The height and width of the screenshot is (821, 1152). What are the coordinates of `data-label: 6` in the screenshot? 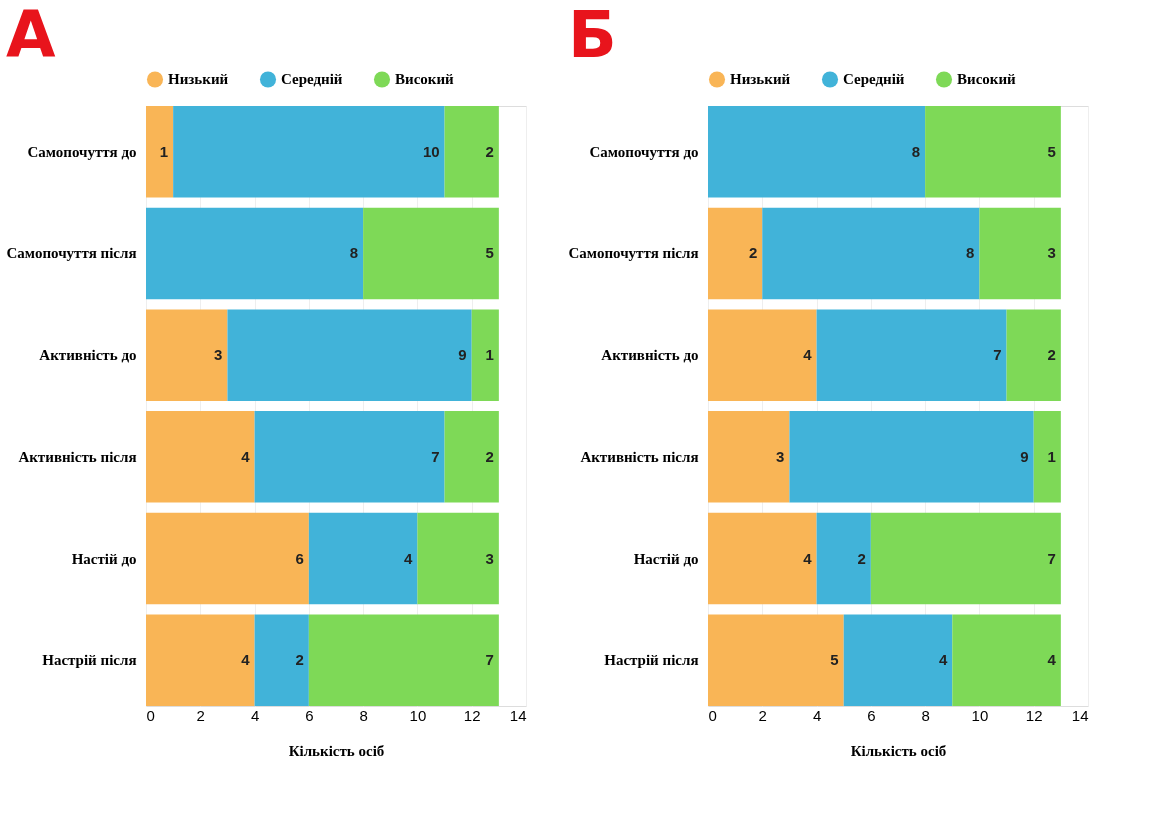 It's located at (299, 558).